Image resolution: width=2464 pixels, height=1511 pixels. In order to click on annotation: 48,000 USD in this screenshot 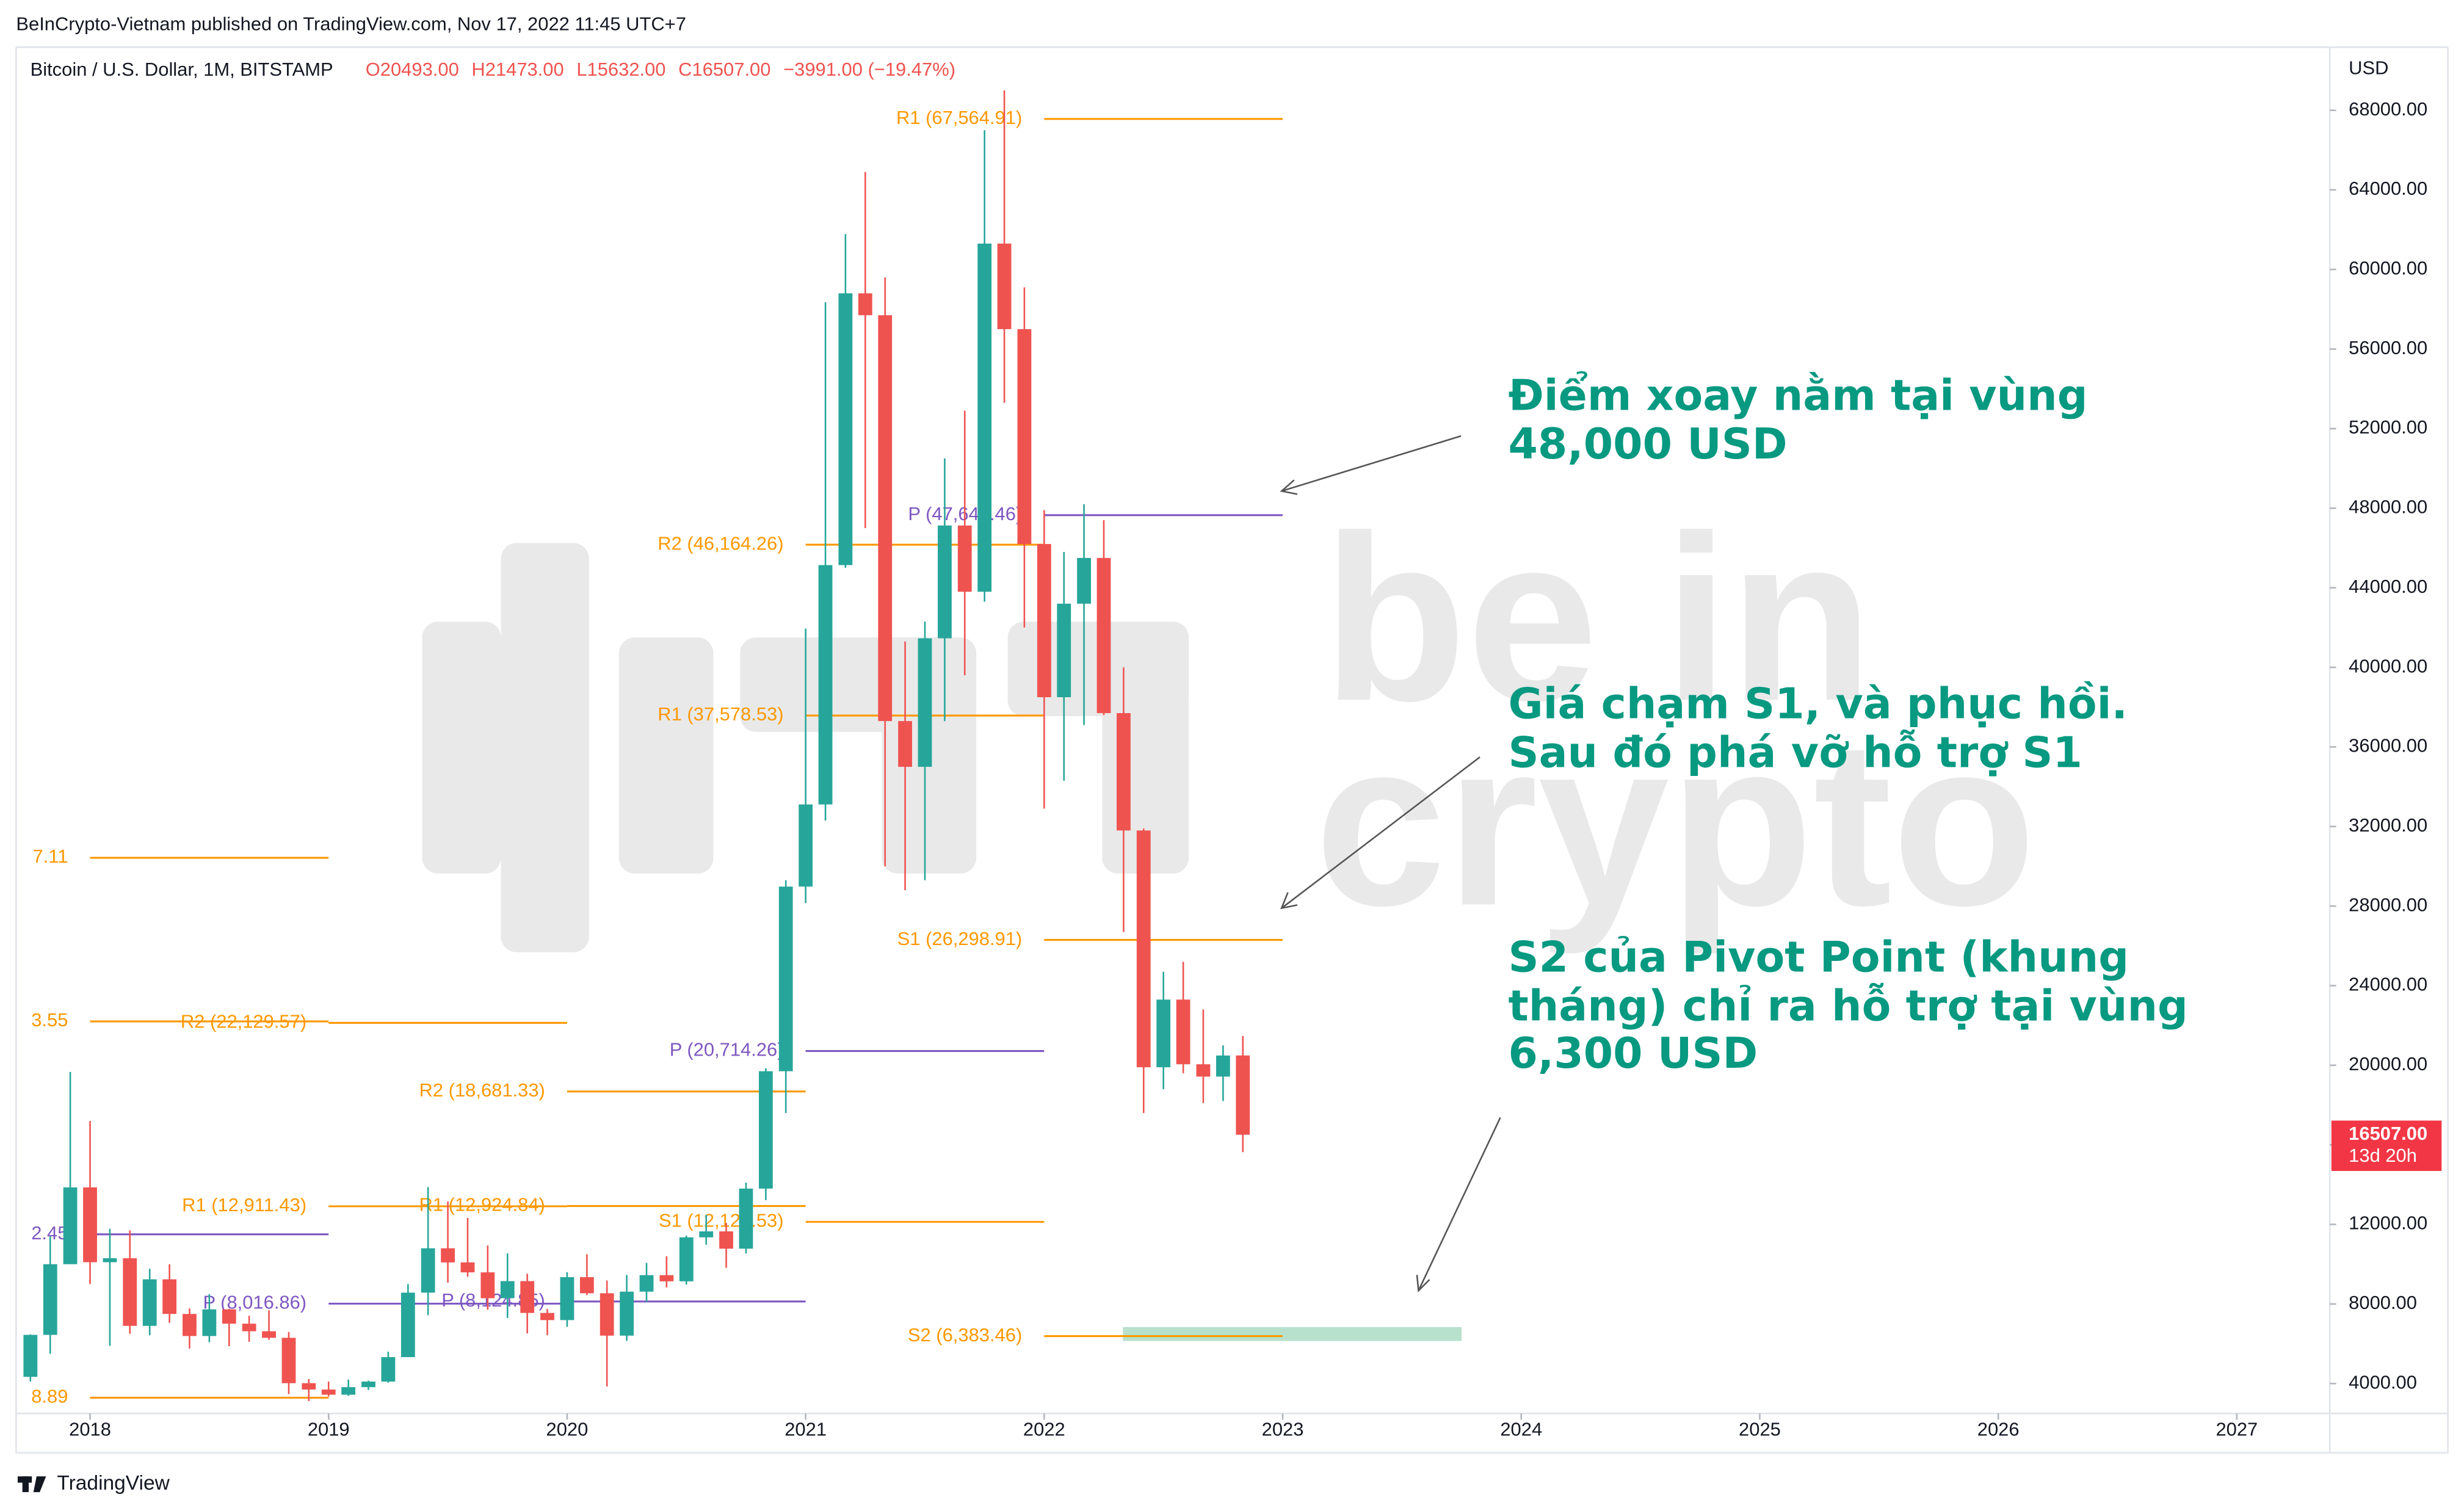, I will do `click(1647, 444)`.